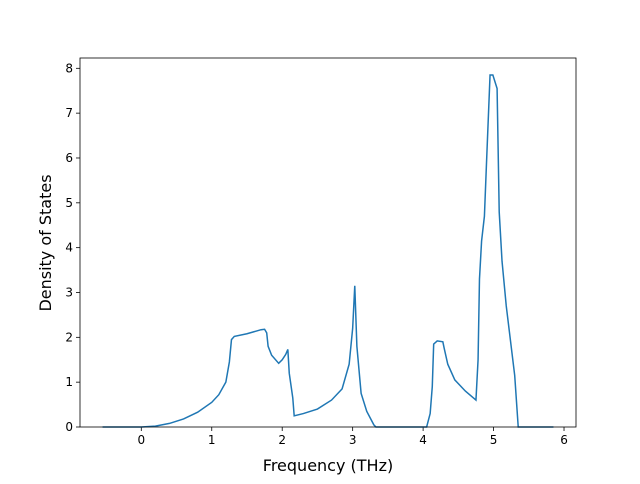 The height and width of the screenshot is (484, 640). What do you see at coordinates (212, 440) in the screenshot?
I see `x-tick-label: 1` at bounding box center [212, 440].